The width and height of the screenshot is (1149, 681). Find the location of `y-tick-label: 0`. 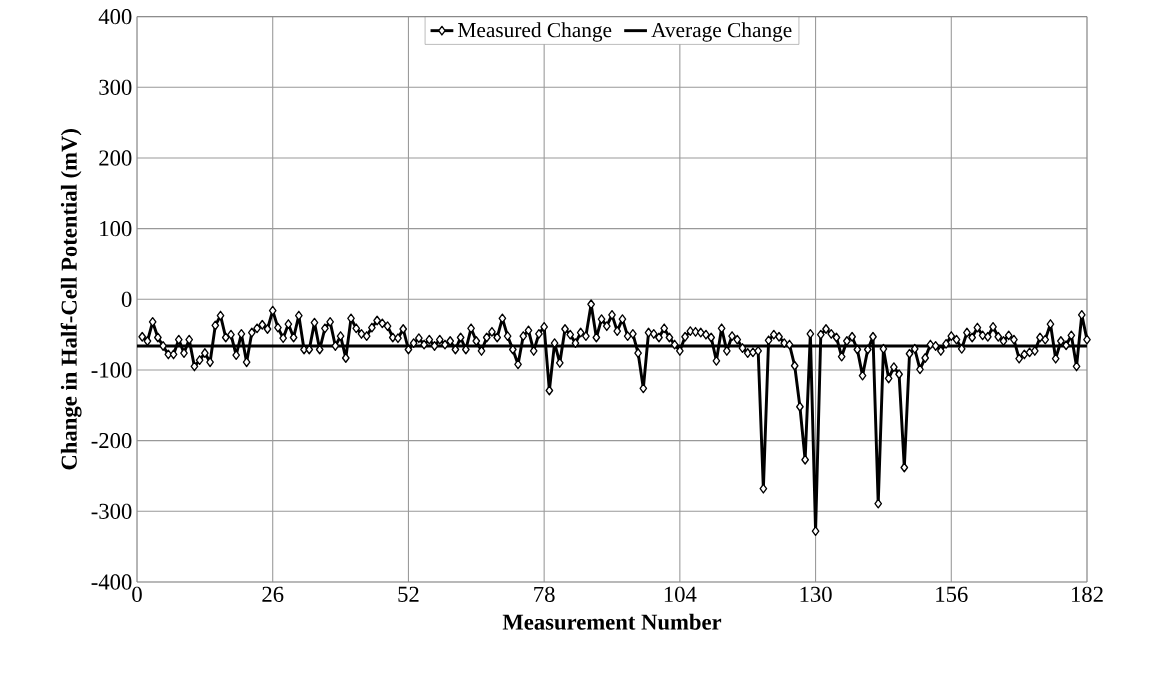

y-tick-label: 0 is located at coordinates (126, 299).